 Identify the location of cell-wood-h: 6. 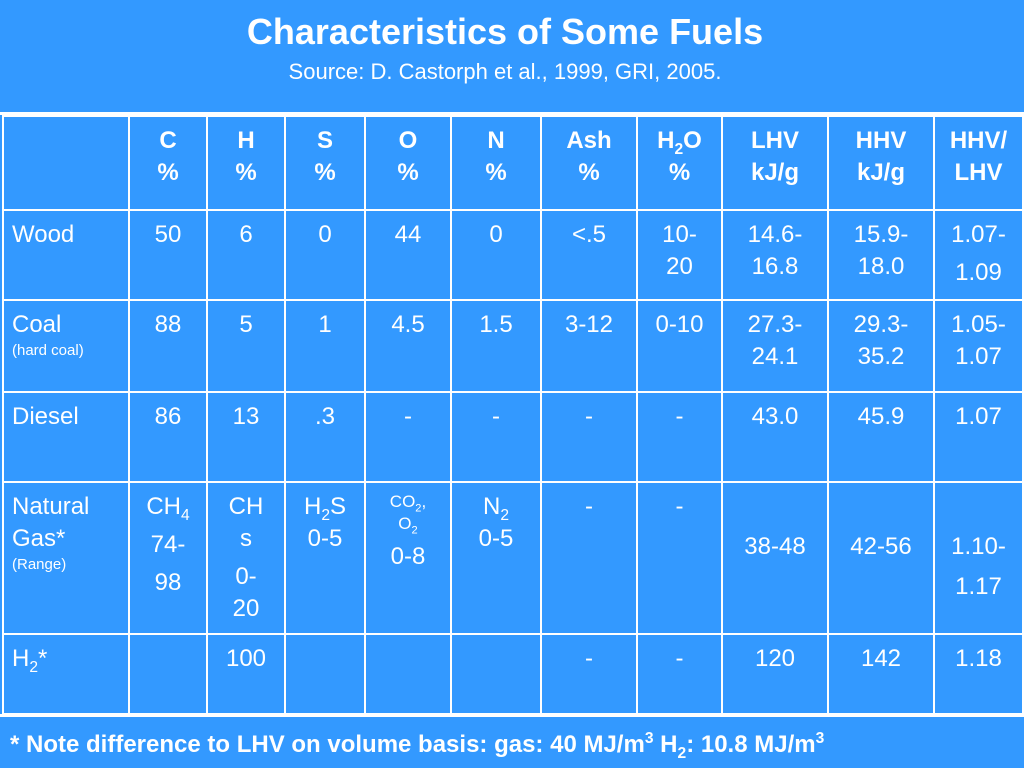
(246, 255).